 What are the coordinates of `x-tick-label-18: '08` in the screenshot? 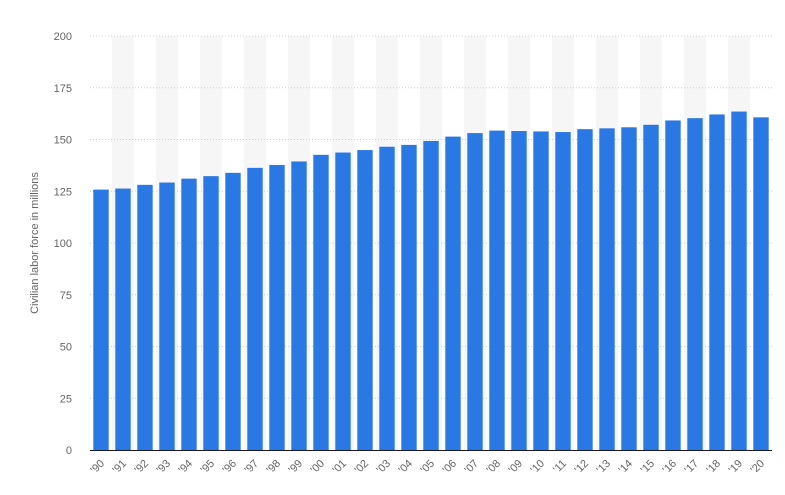 It's located at (493, 467).